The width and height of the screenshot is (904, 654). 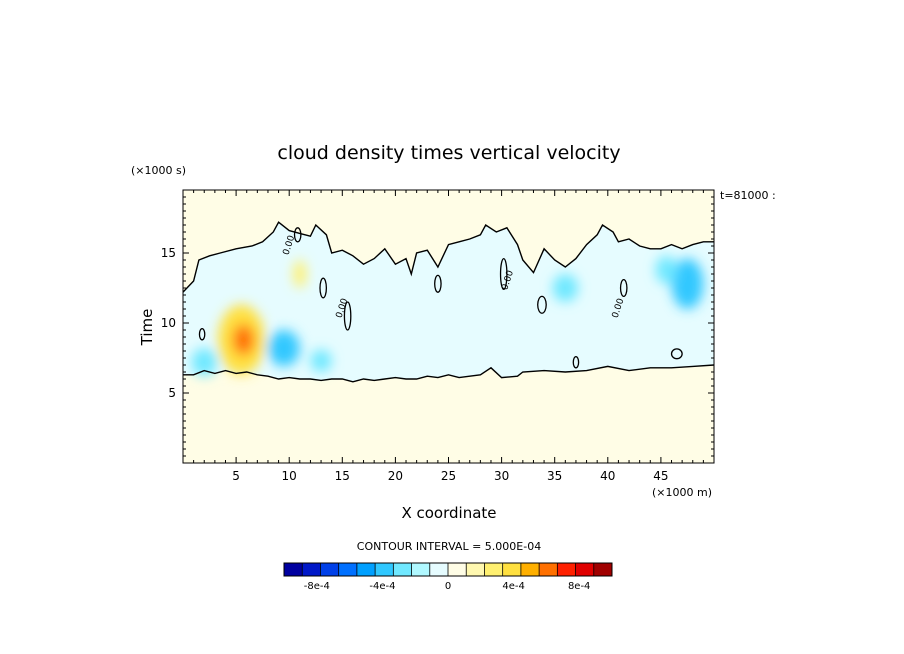 What do you see at coordinates (448, 513) in the screenshot?
I see `x-axis-label: X coordinate` at bounding box center [448, 513].